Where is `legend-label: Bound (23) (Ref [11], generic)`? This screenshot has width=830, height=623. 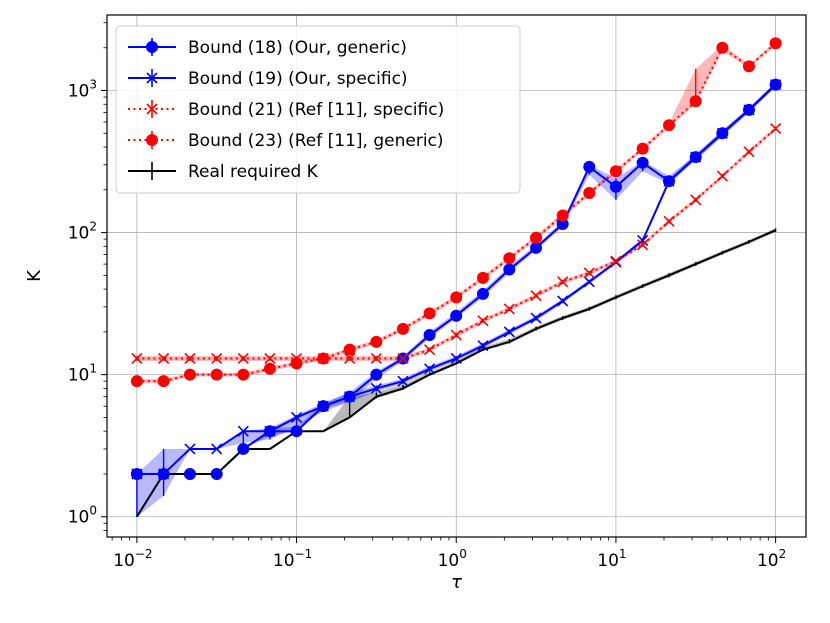
legend-label: Bound (23) (Ref [11], generic) is located at coordinates (316, 141).